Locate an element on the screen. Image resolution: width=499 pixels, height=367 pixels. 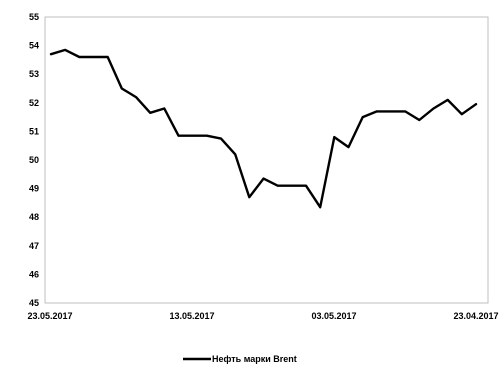
y-tick-label: 50 is located at coordinates (34, 160).